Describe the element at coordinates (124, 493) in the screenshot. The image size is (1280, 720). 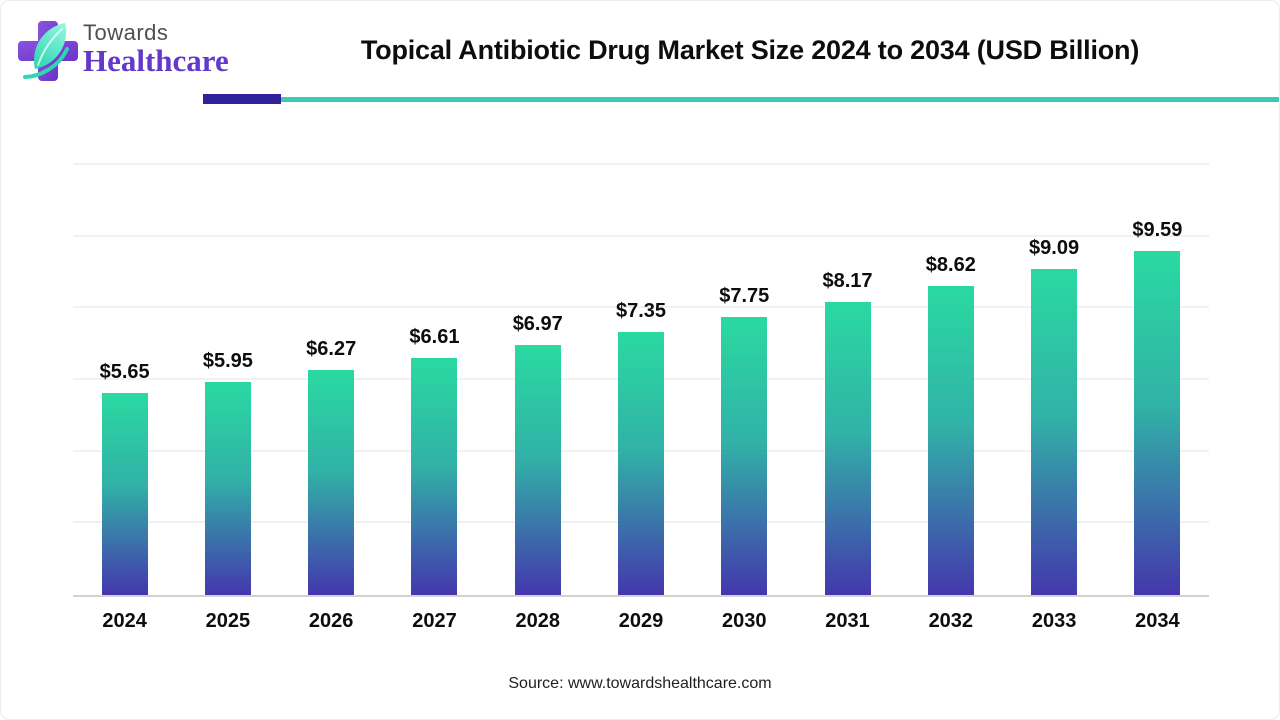
I see `bar-2024` at that location.